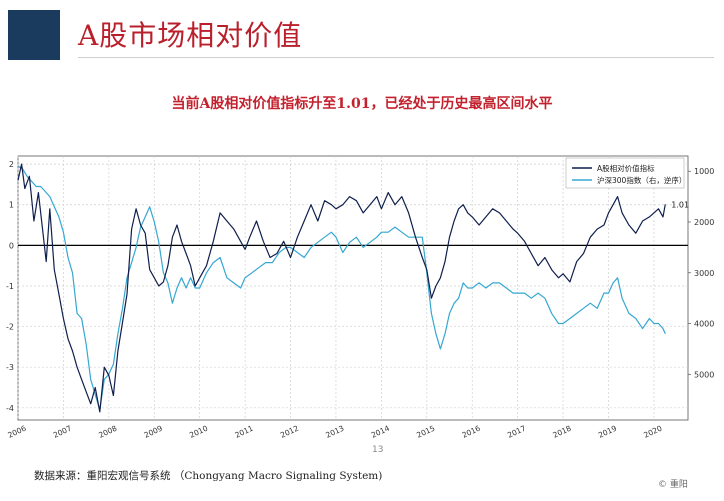 Image resolution: width=724 pixels, height=501 pixels. What do you see at coordinates (334, 432) in the screenshot?
I see `x-tick-label: 2013` at bounding box center [334, 432].